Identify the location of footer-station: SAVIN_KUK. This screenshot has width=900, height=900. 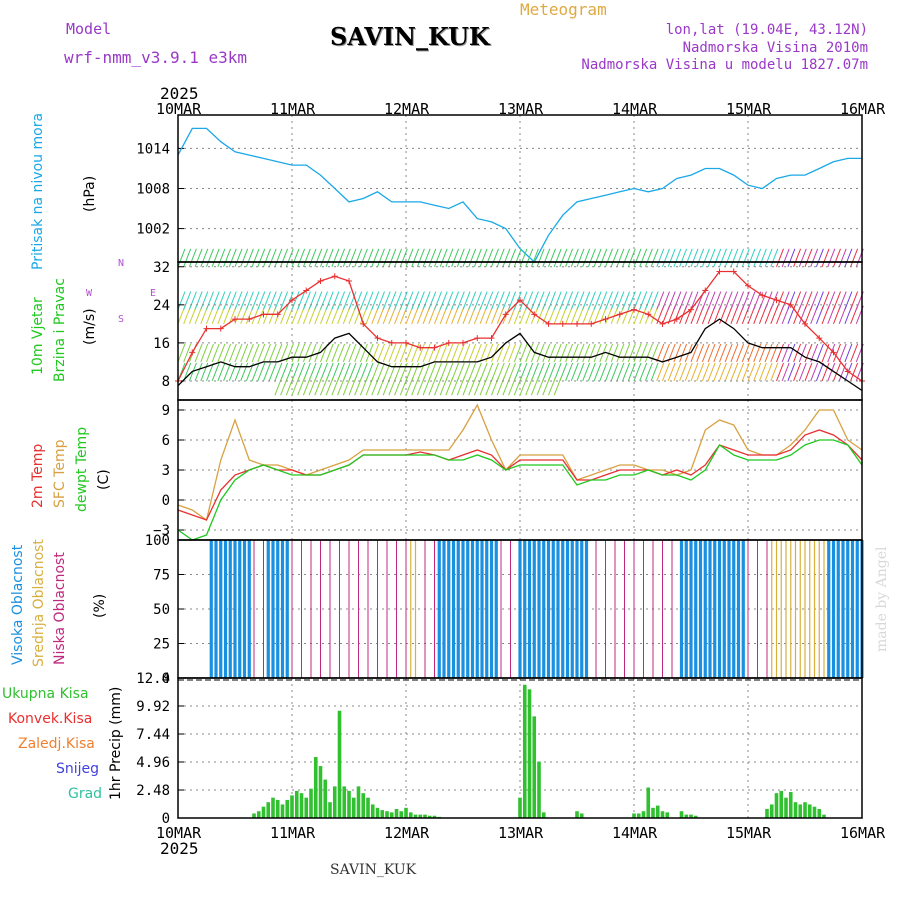
(373, 870).